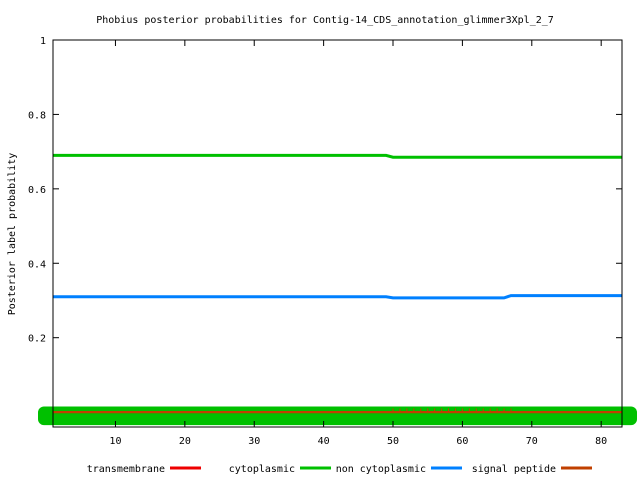 The width and height of the screenshot is (640, 480). What do you see at coordinates (37, 264) in the screenshot?
I see `y-tick-label: 0.4` at bounding box center [37, 264].